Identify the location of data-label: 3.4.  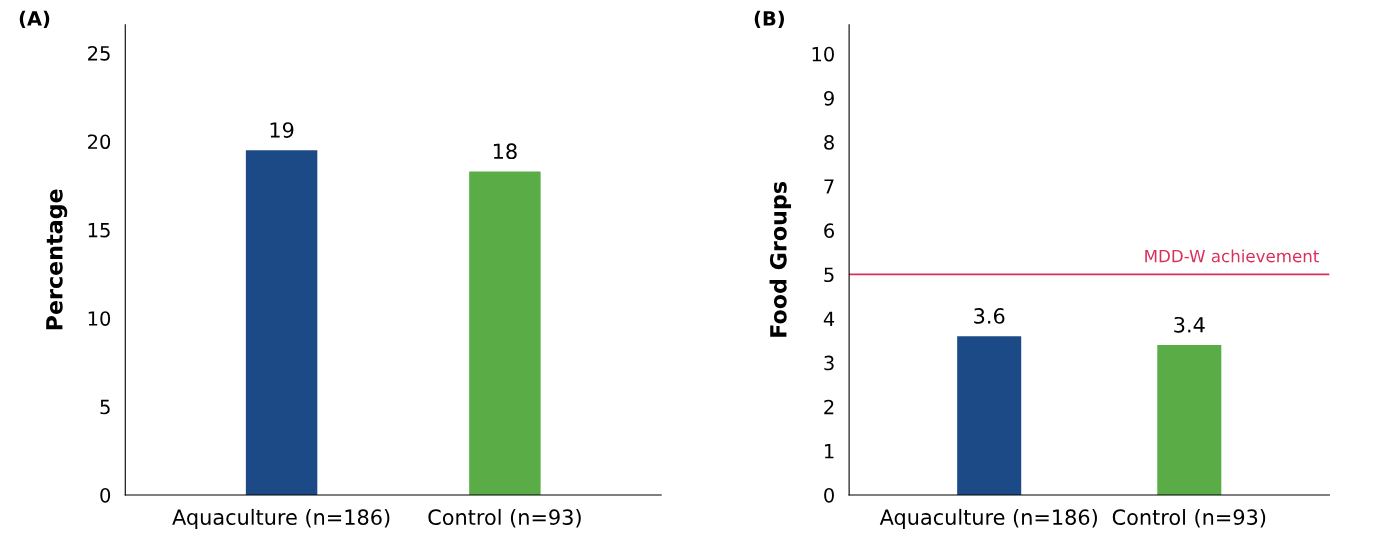
(1189, 324).